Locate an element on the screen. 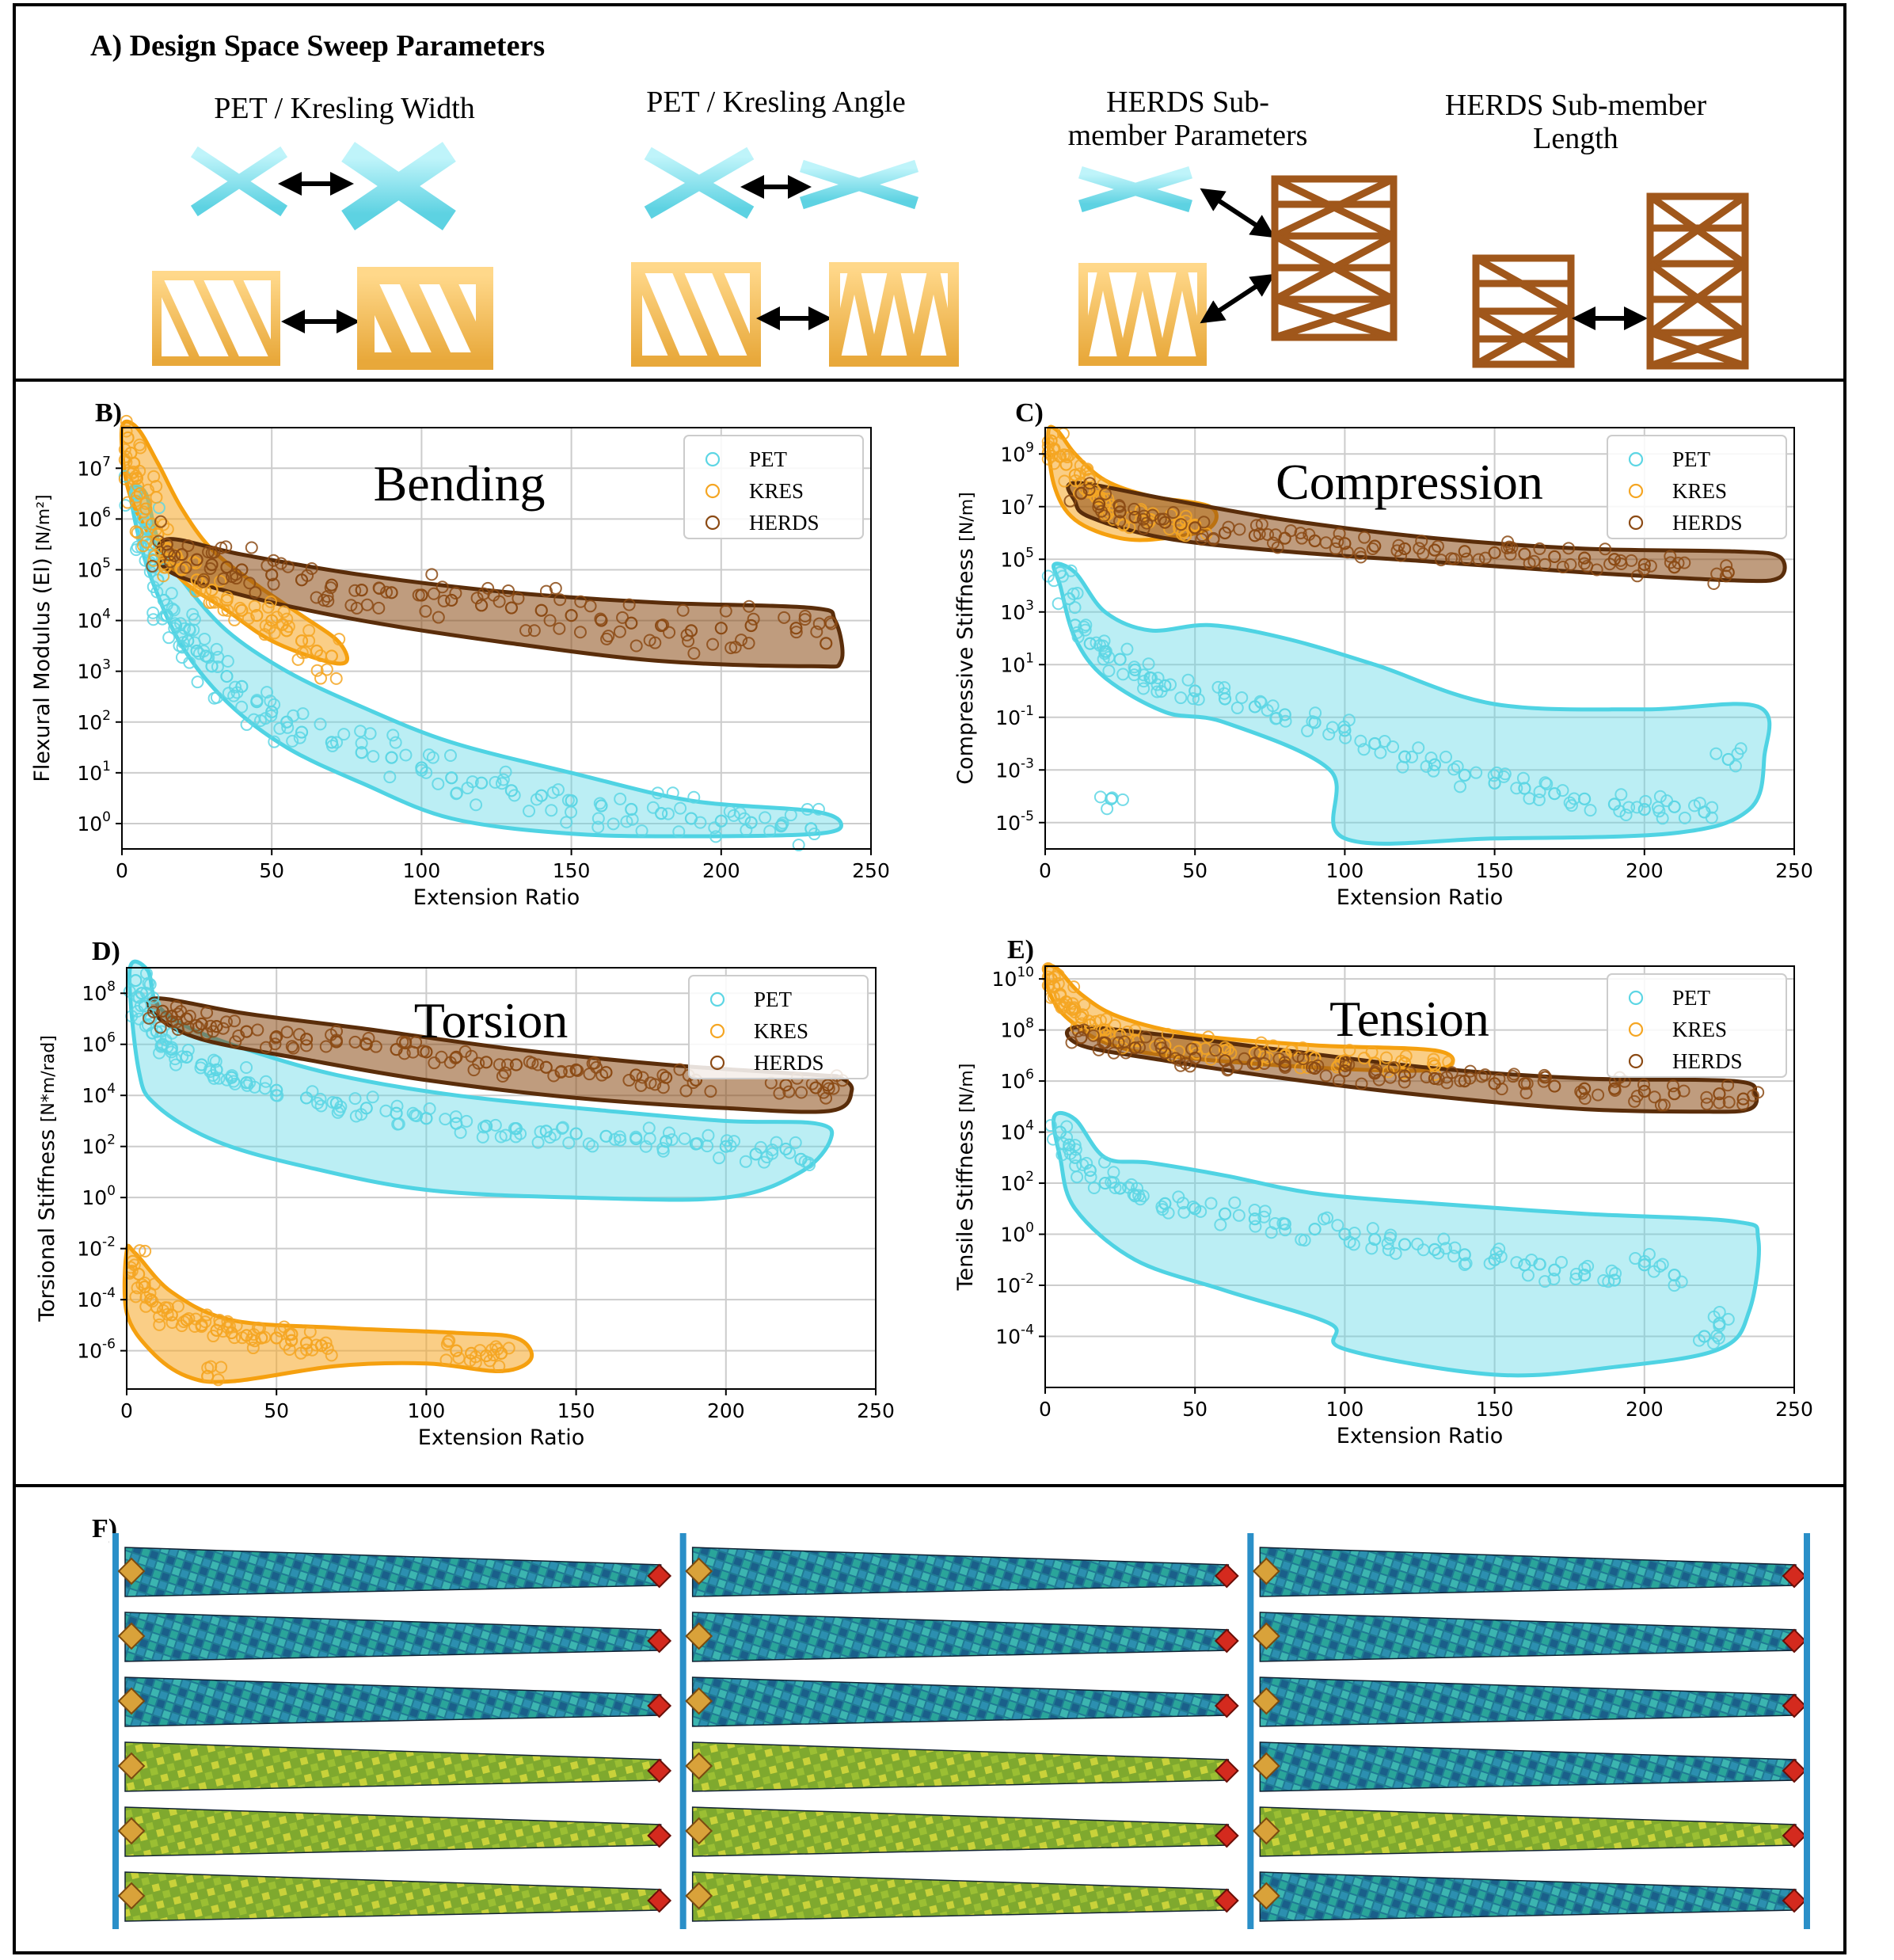 The height and width of the screenshot is (1960, 1894). x-tick-label: 0 is located at coordinates (1045, 870).